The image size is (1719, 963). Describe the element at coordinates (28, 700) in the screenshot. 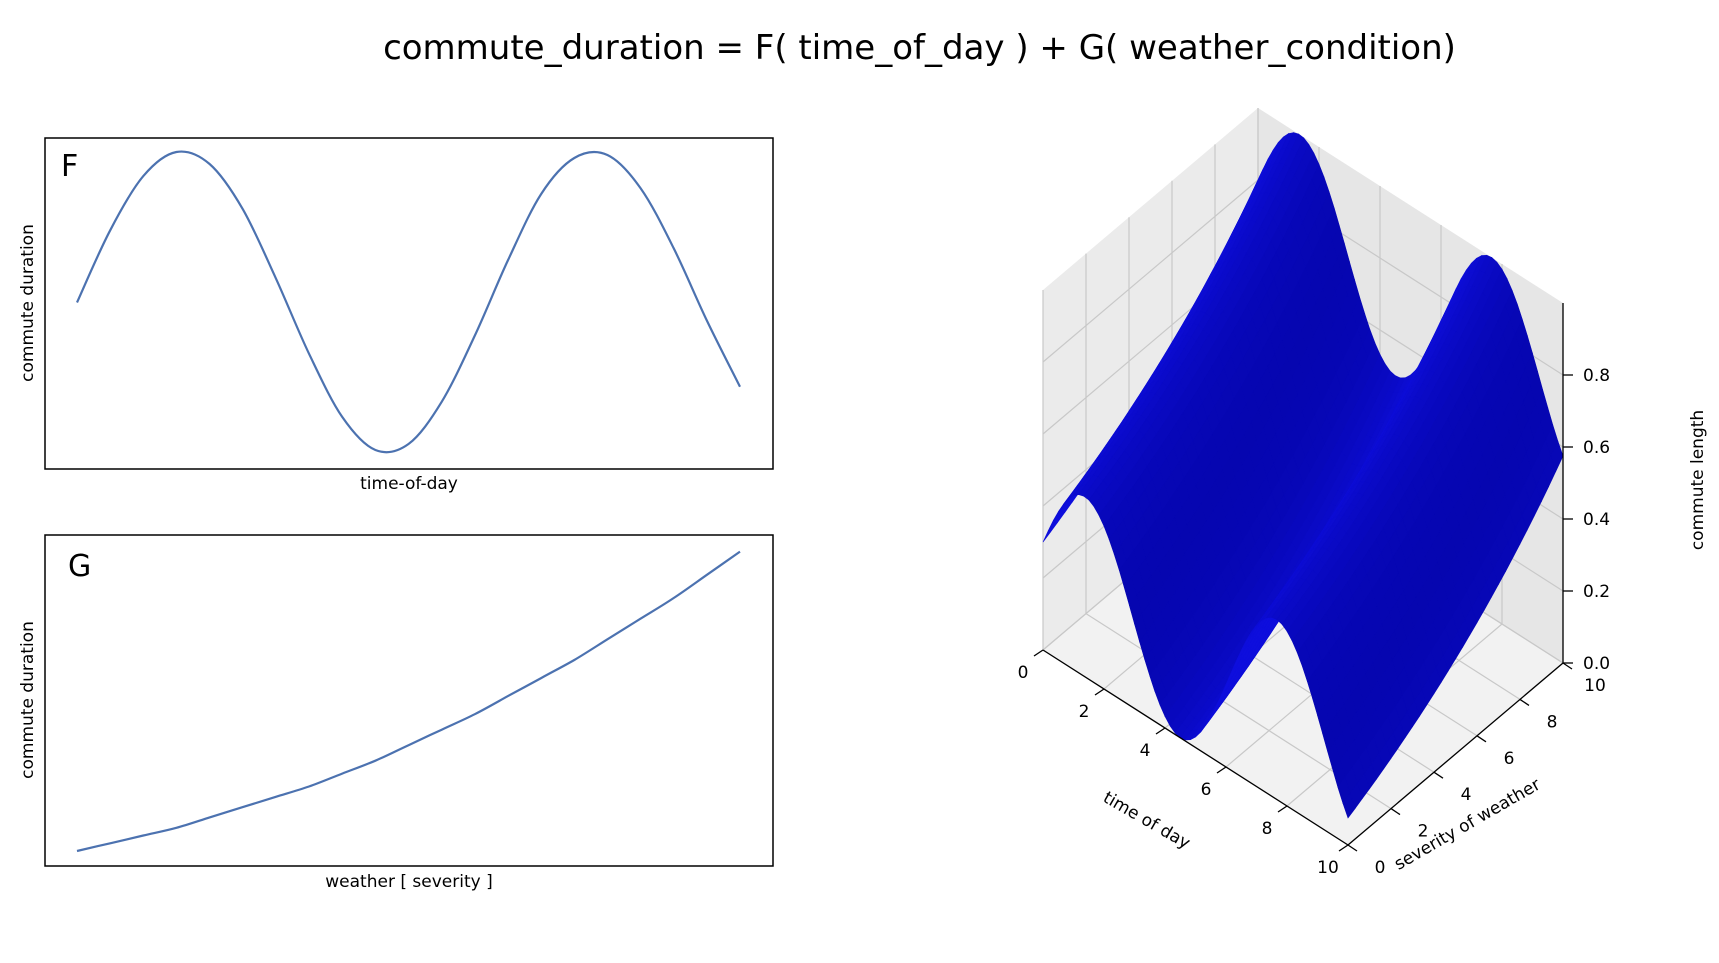

I see `panel-g-ylabel: commute duration` at that location.